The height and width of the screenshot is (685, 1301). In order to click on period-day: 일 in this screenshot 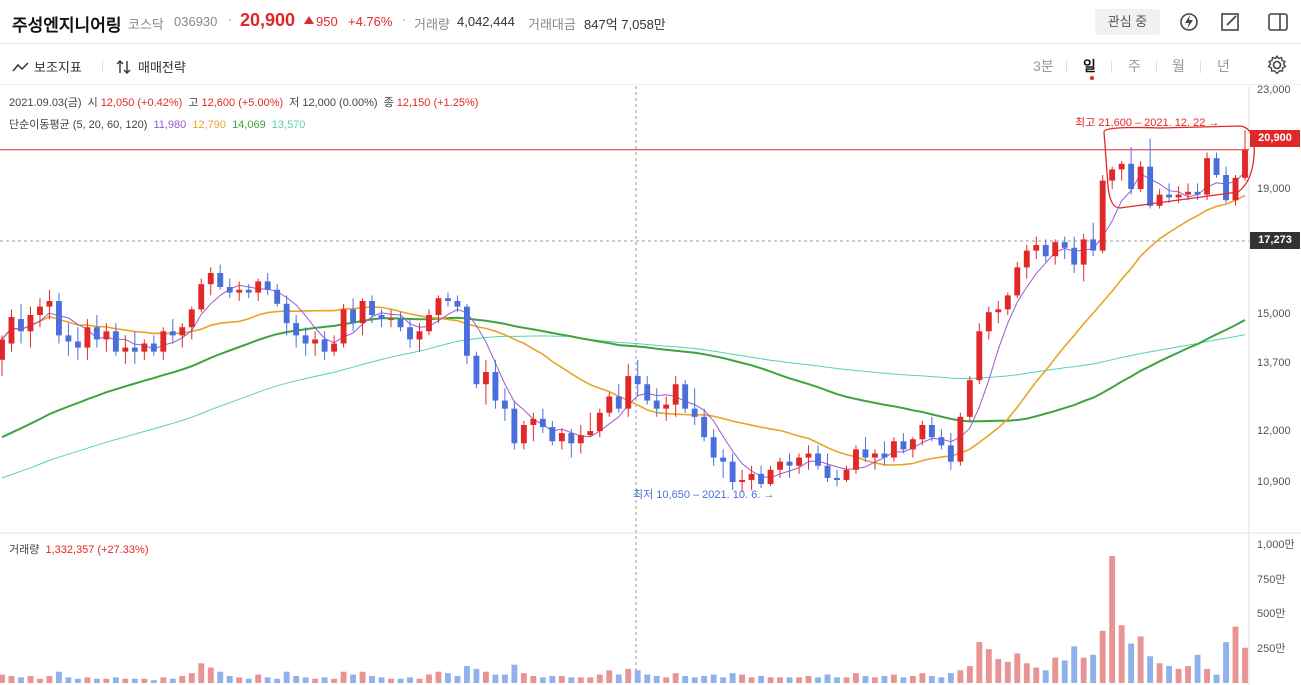, I will do `click(1089, 66)`.